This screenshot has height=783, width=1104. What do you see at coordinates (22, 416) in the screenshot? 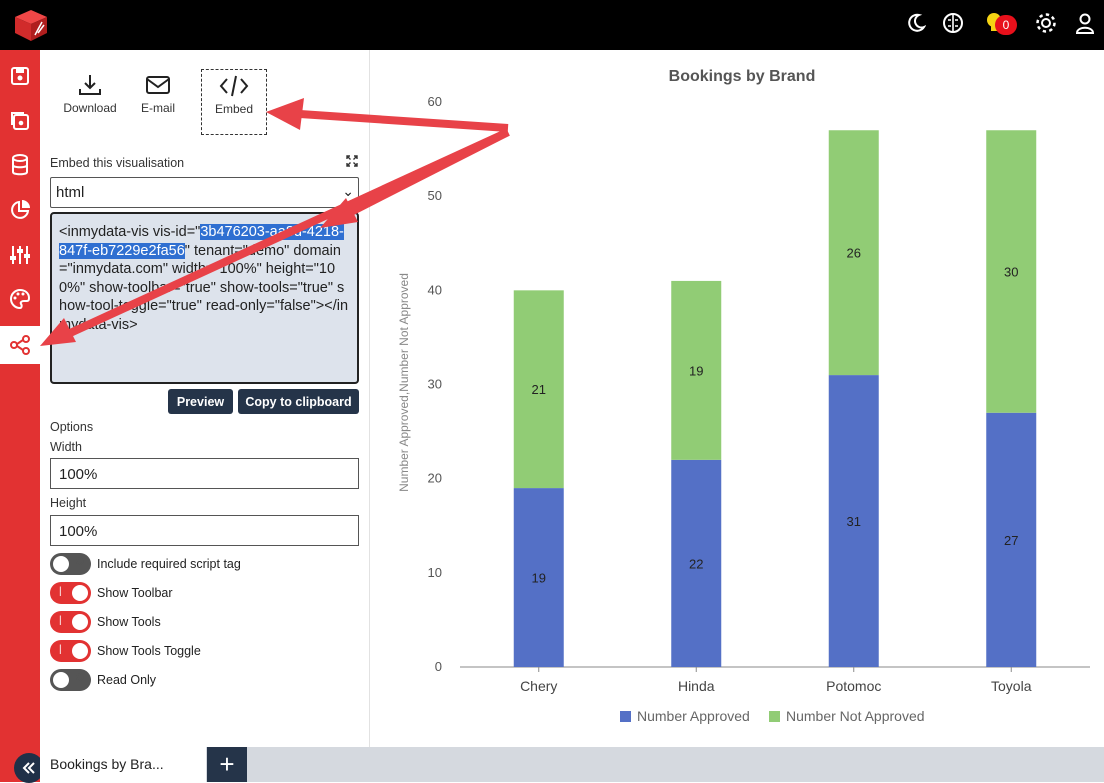
I see `left-rail` at bounding box center [22, 416].